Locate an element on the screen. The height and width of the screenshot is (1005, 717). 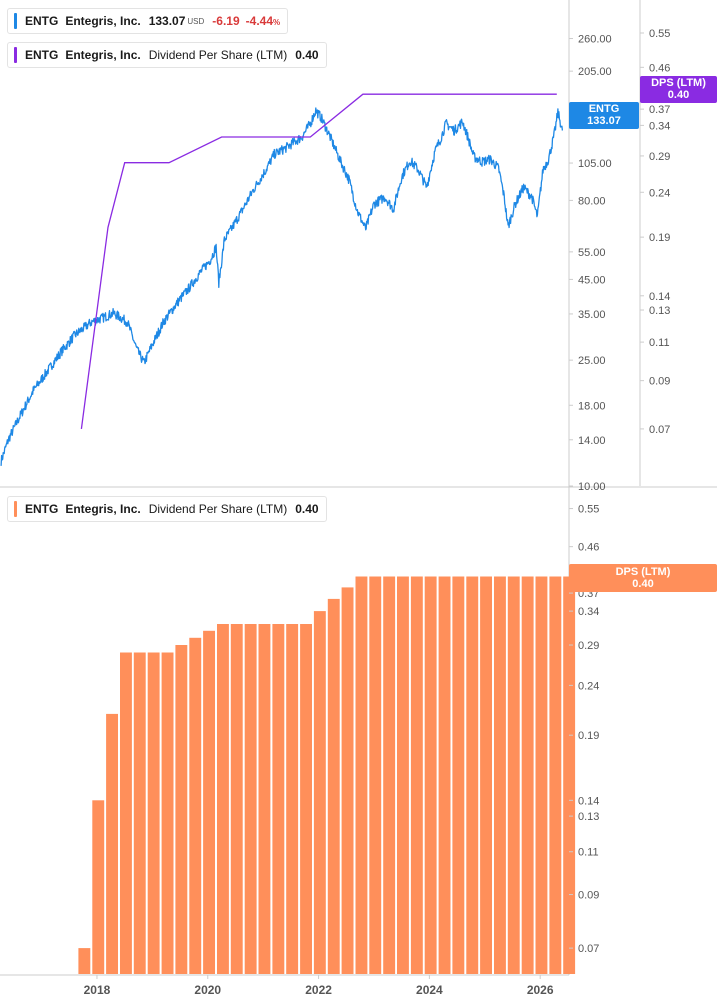
bar-axis-tick-label-7: 0.29 is located at coordinates (588, 646).